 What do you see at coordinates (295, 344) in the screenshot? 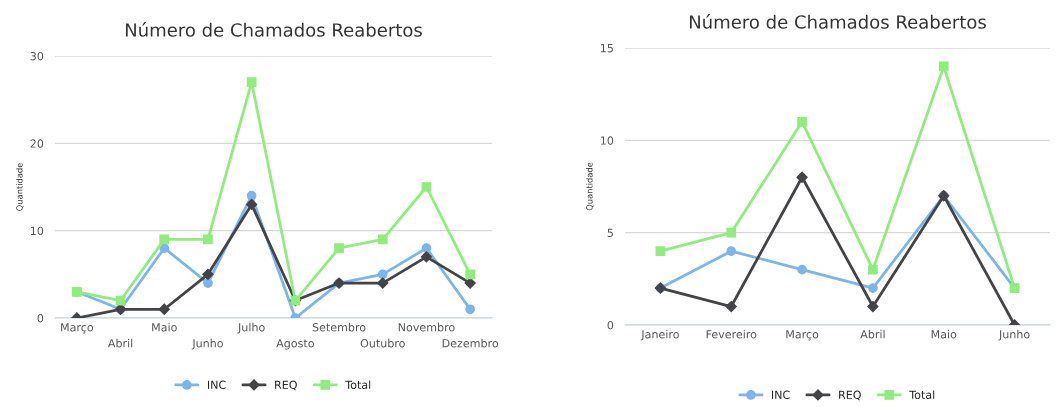
I see `x-tick-label: Agosto` at bounding box center [295, 344].